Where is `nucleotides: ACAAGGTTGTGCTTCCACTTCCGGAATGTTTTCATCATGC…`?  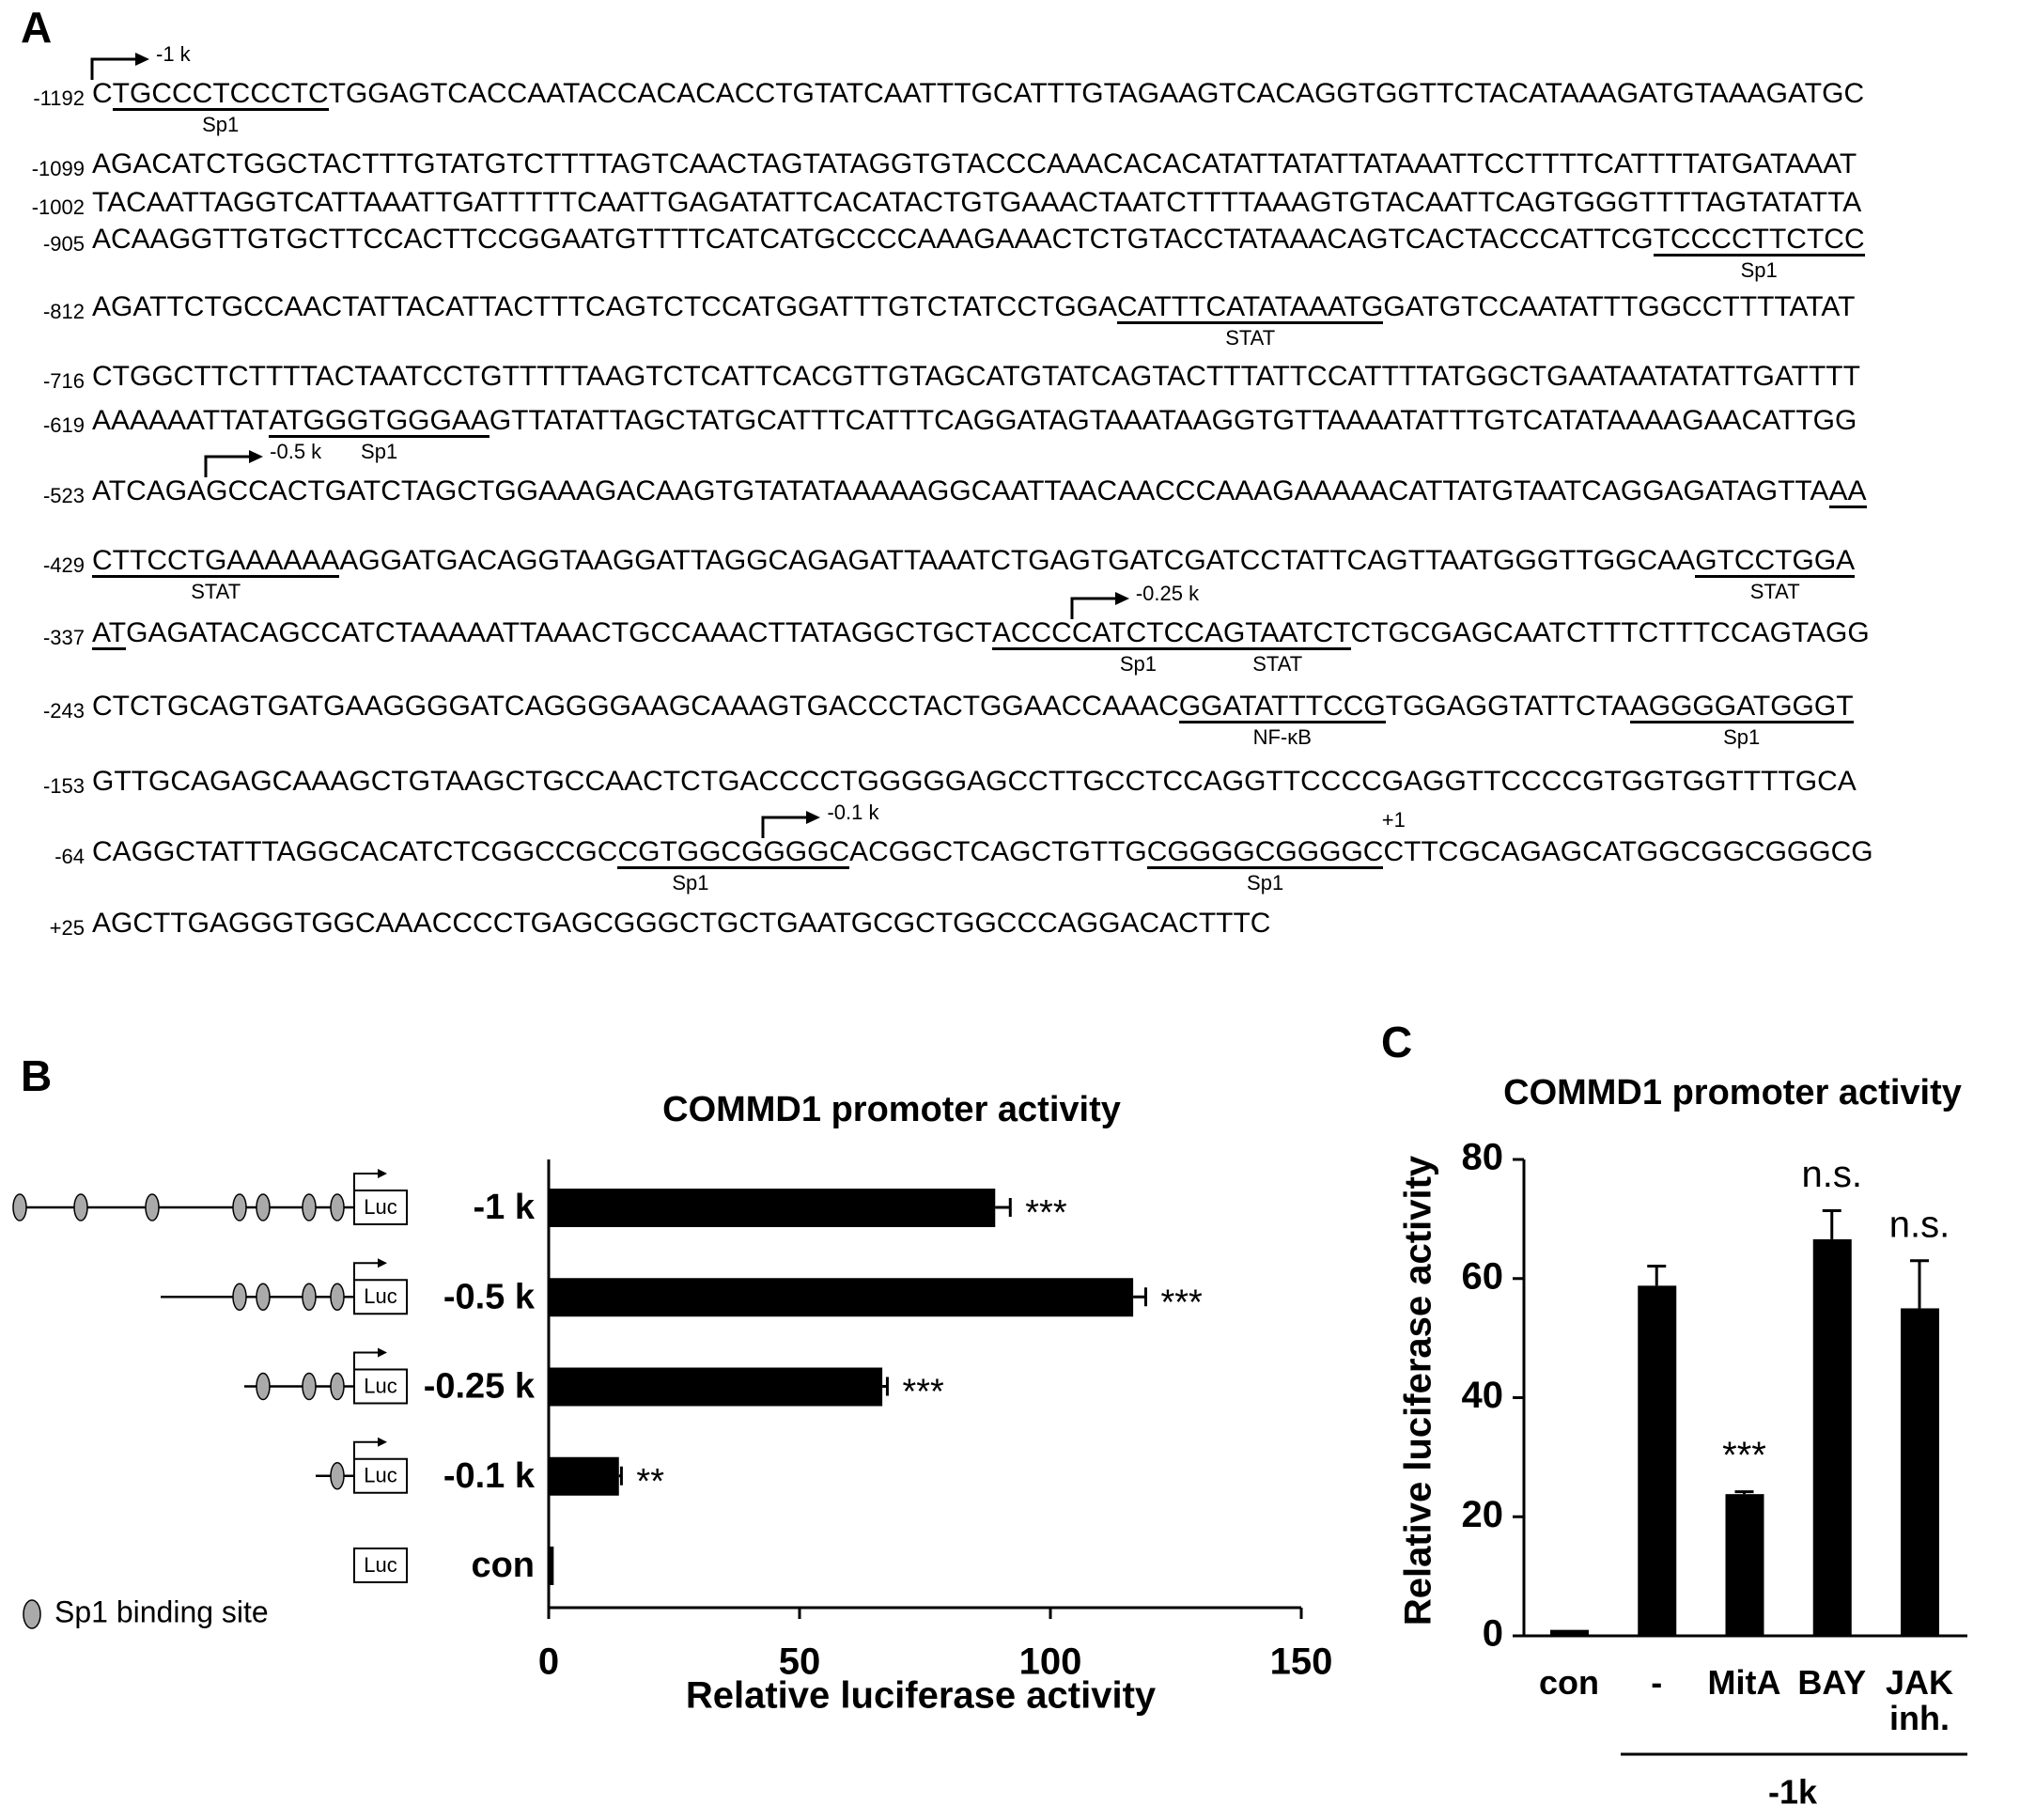
nucleotides: ACAAGGTTGTGCTTCCACTTCCGGAATGTTTTCATCATGC… is located at coordinates (873, 239).